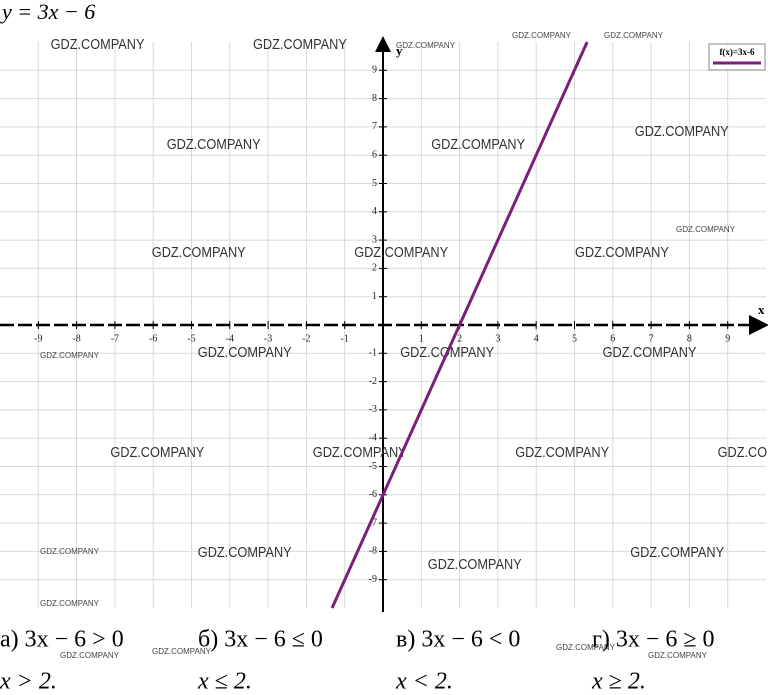  I want to click on y-tick-label: -5, so click(373, 466).